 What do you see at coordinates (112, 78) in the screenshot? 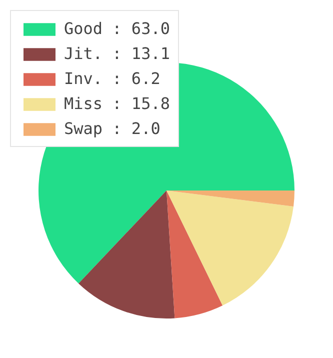
I see `legend-label: Inv. : 6.2` at bounding box center [112, 78].